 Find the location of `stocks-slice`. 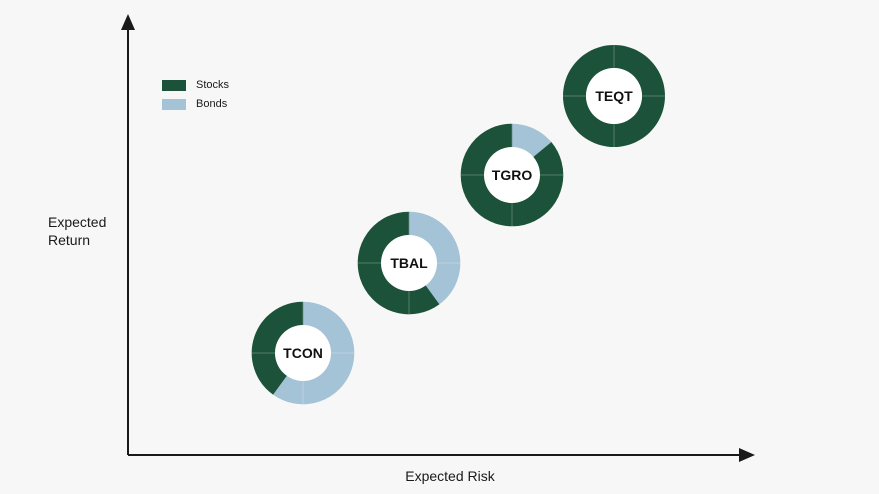

stocks-slice is located at coordinates (613, 96).